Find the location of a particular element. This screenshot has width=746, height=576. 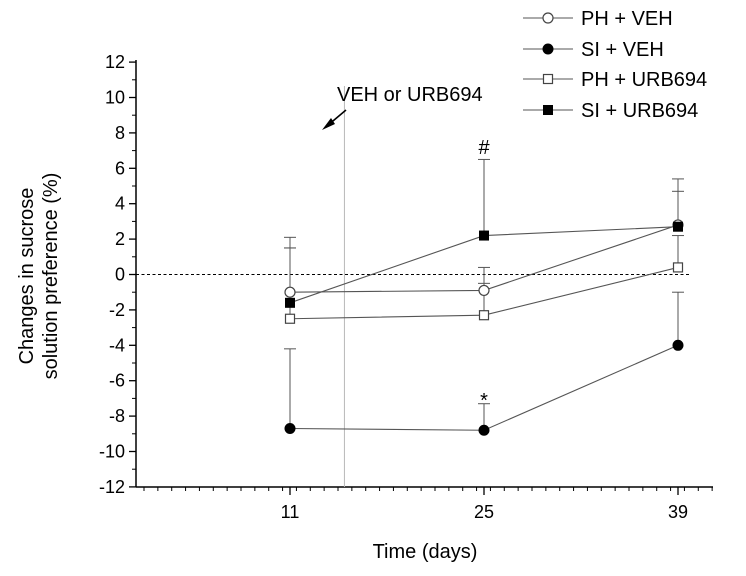

annotations: VEH or URB694 is located at coordinates (410, 95).